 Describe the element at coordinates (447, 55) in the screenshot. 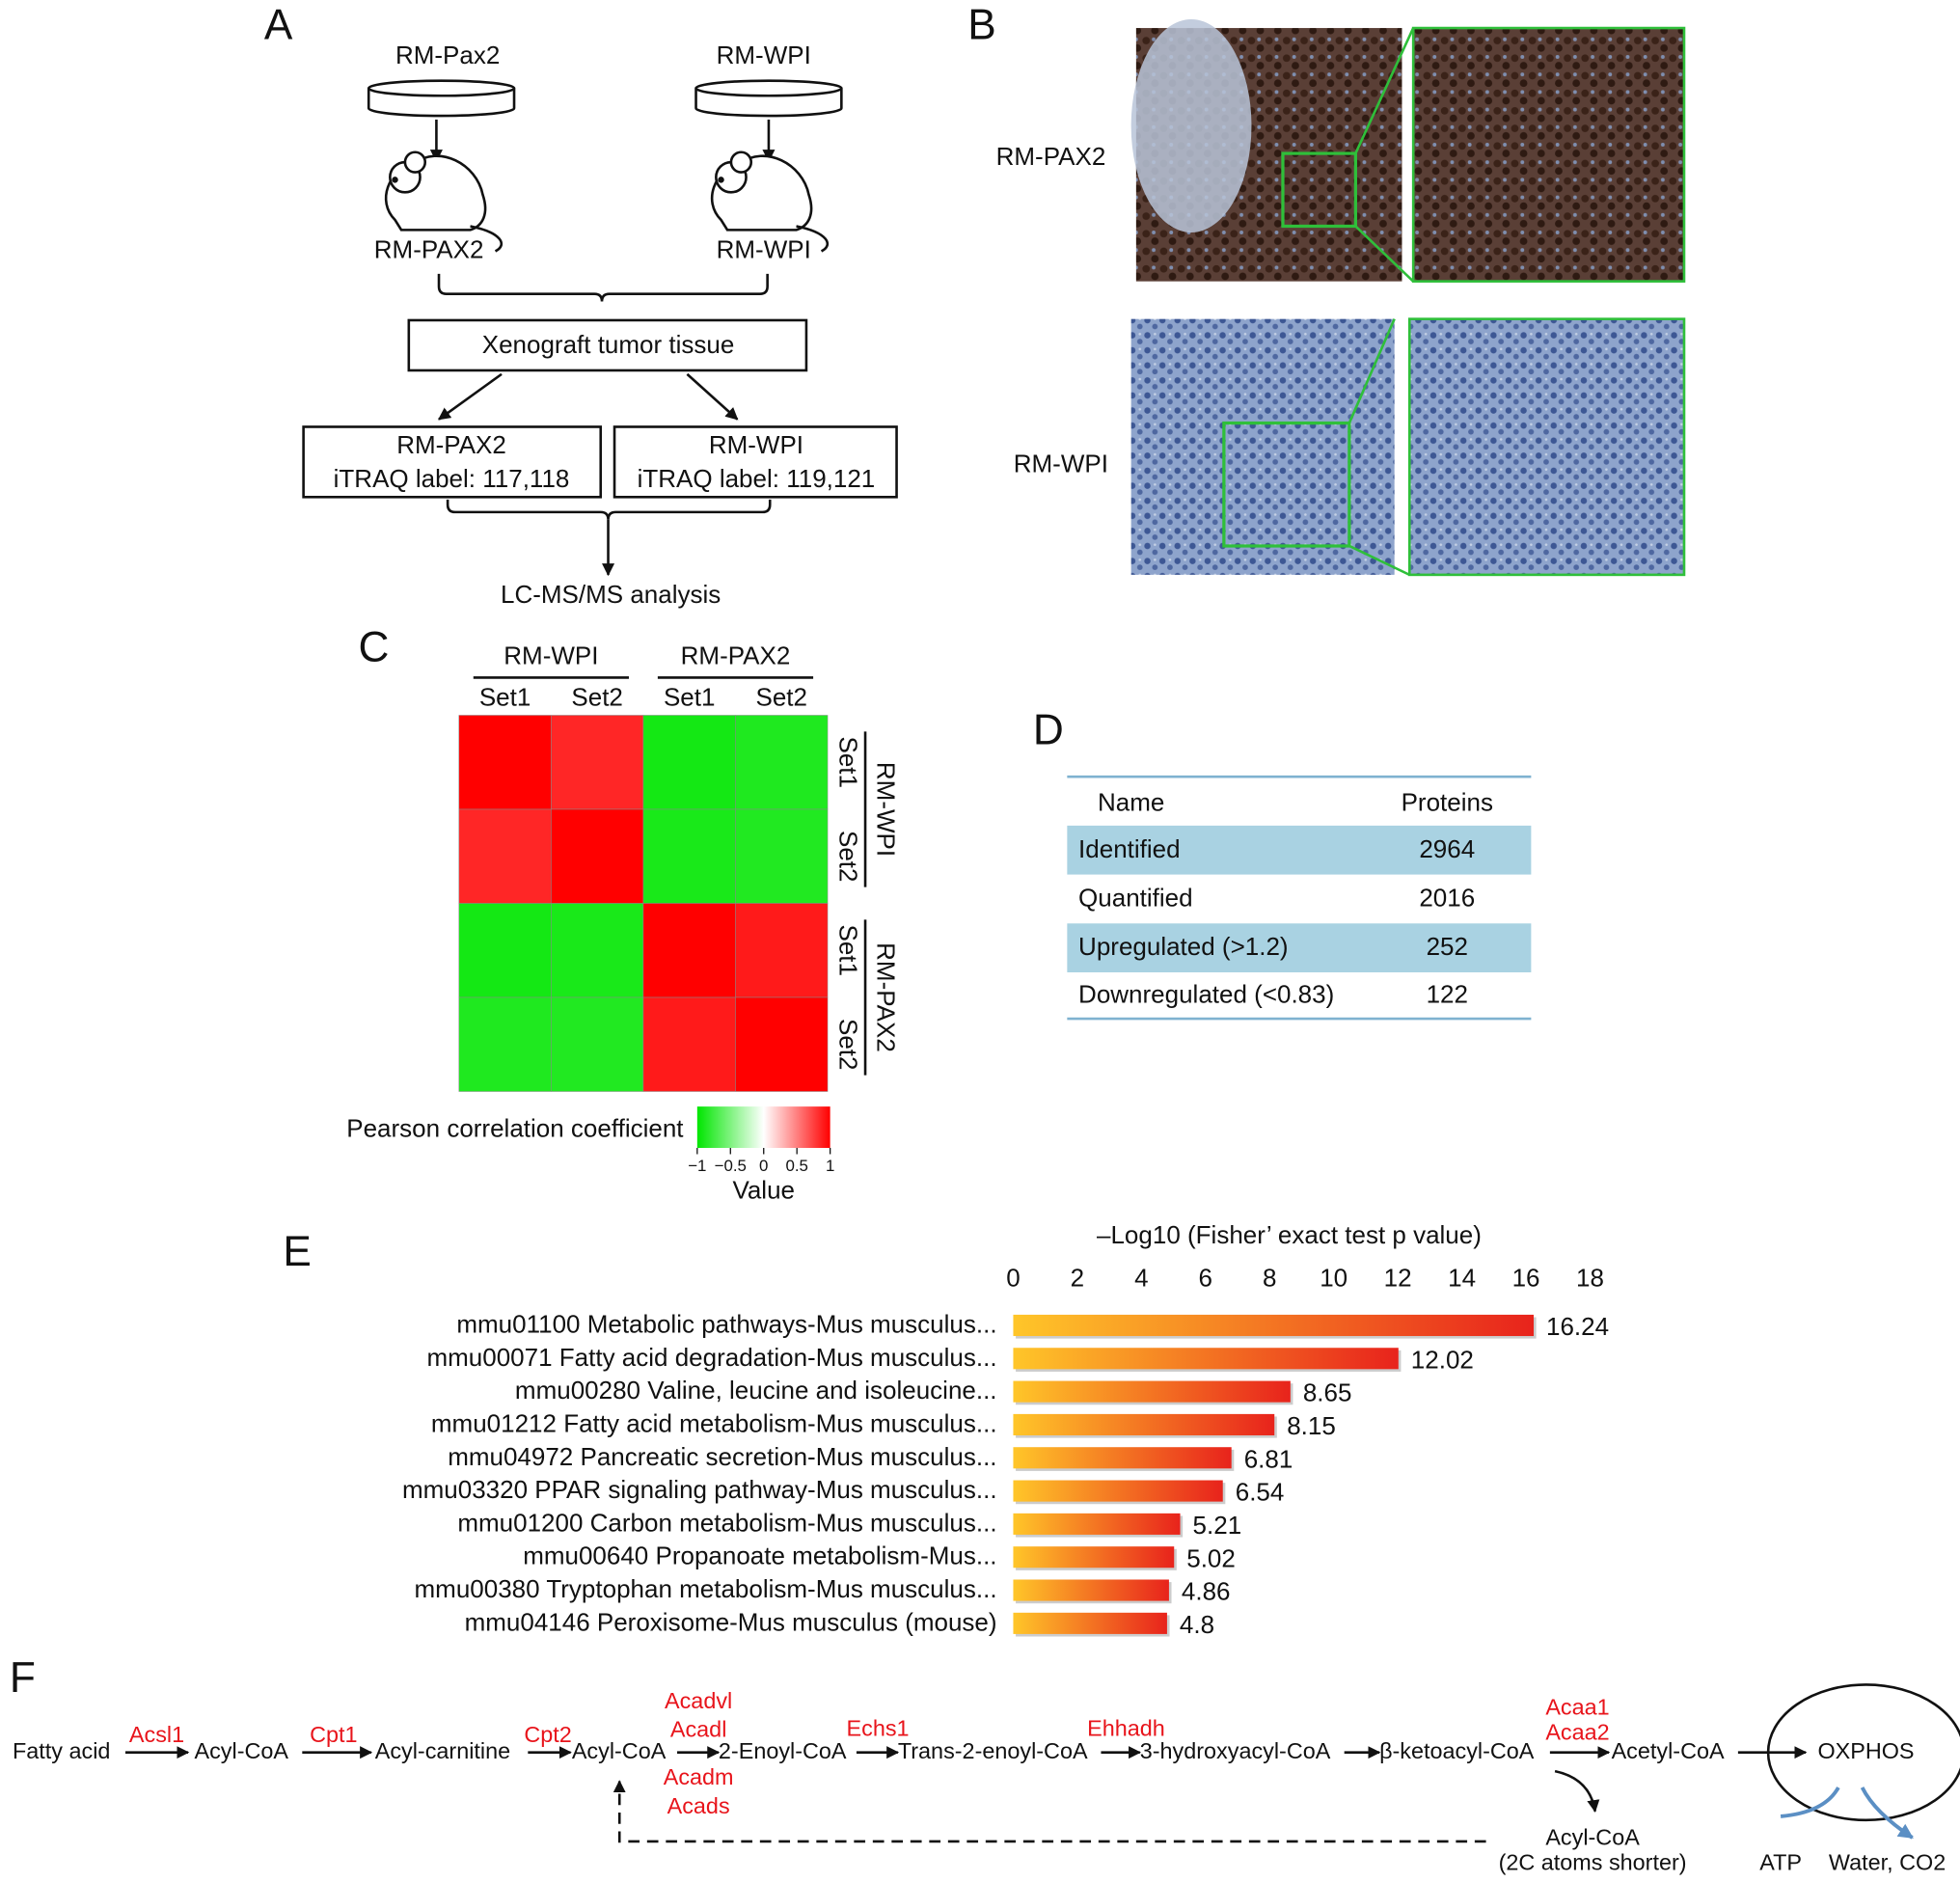

I see `cell-line-label: RM-Pax2` at that location.